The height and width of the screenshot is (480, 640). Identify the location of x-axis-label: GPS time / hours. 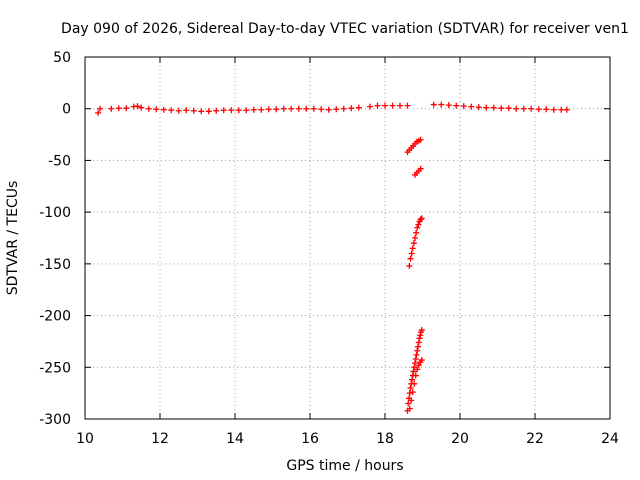
(344, 466).